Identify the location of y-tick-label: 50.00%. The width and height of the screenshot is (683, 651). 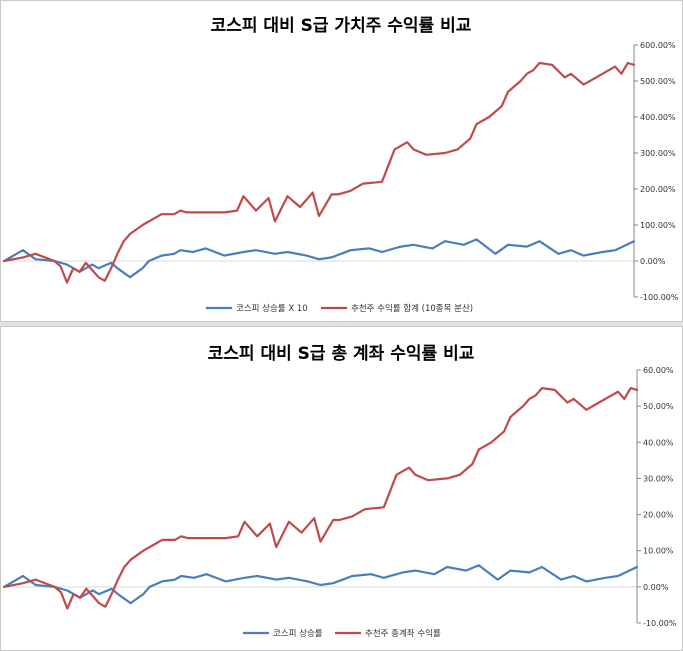
(658, 406).